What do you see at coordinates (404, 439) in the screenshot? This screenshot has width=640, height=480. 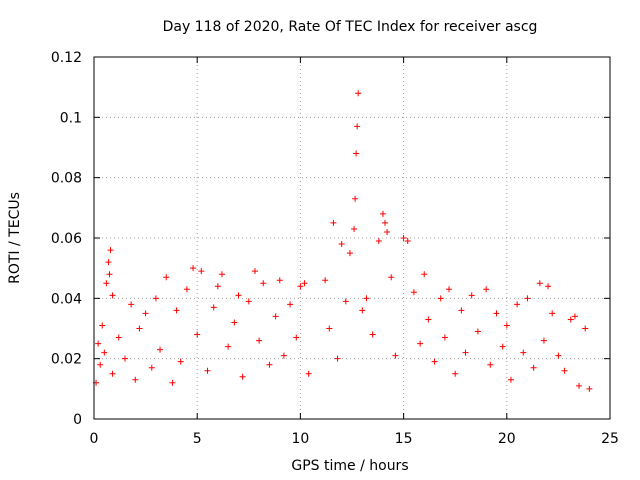 I see `x-tick-label: 15` at bounding box center [404, 439].